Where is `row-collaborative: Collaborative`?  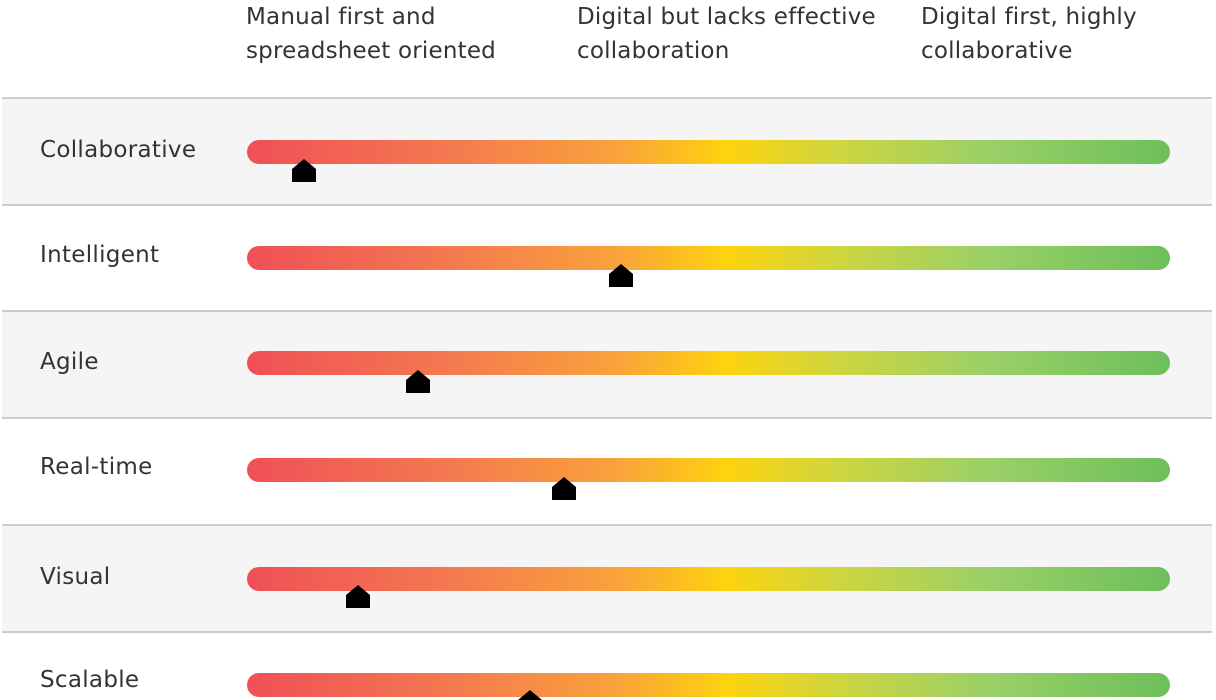 row-collaborative: Collaborative is located at coordinates (607, 151).